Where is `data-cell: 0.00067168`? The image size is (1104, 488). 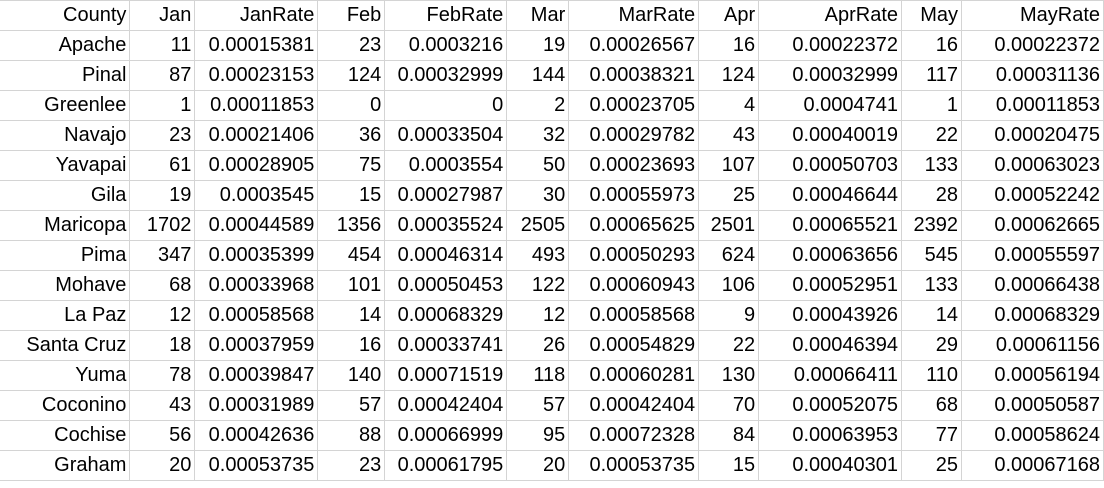
data-cell: 0.00067168 is located at coordinates (1032, 465).